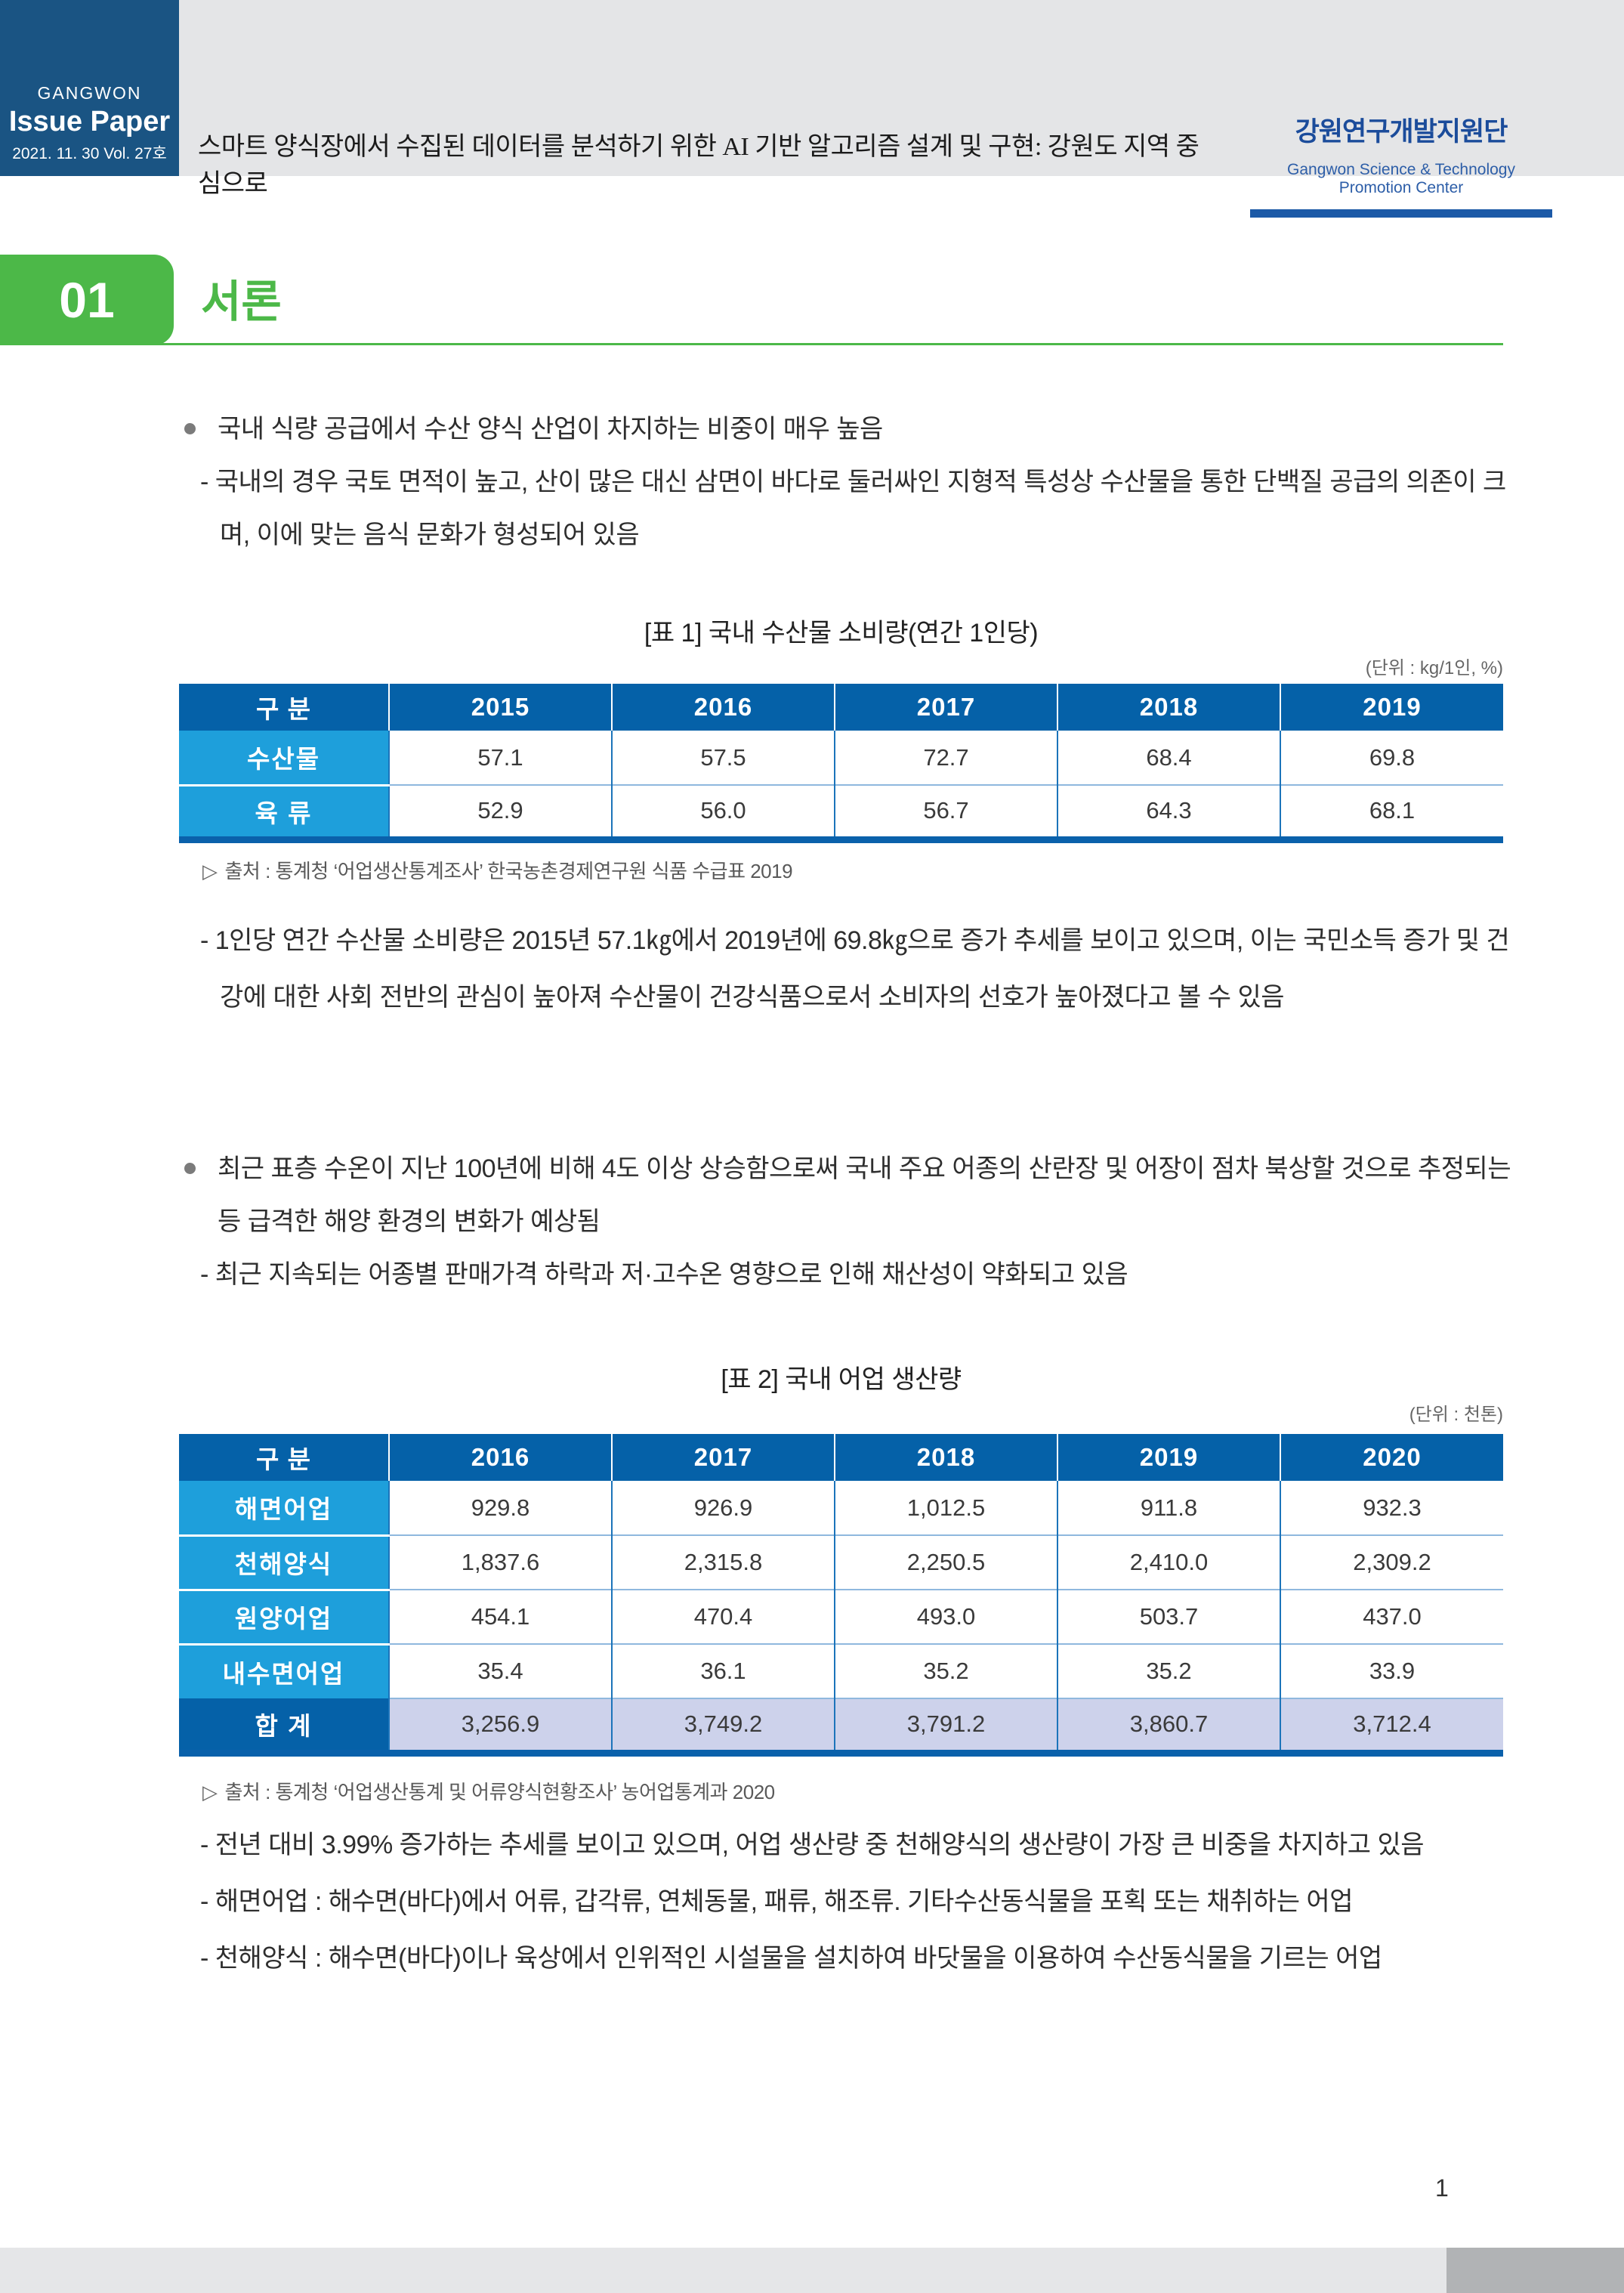 This screenshot has width=1624, height=2293. Describe the element at coordinates (500, 707) in the screenshot. I see `year-column-header: 2015` at that location.